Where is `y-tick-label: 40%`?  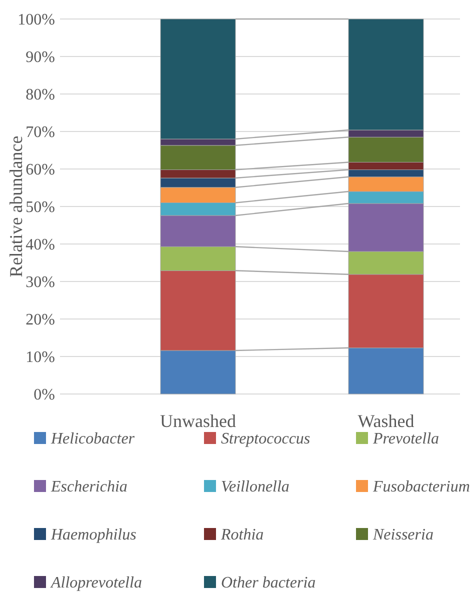 y-tick-label: 40% is located at coordinates (40, 245).